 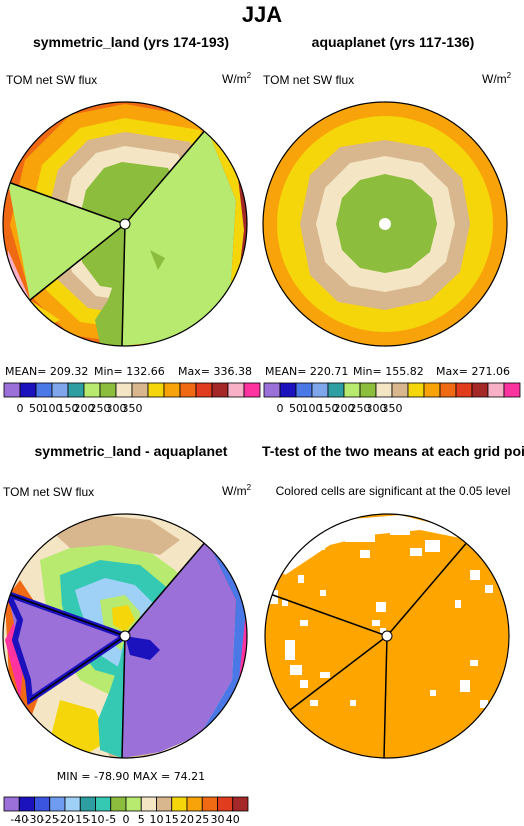 What do you see at coordinates (262, 14) in the screenshot?
I see `page-title: JJA` at bounding box center [262, 14].